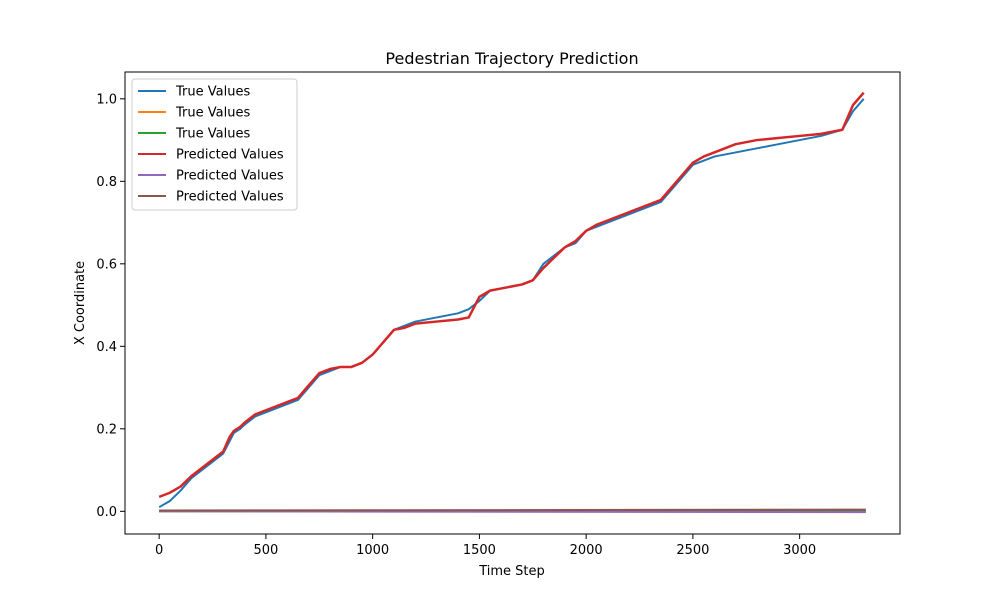 Image resolution: width=1000 pixels, height=600 pixels. I want to click on y-axis: 0.0 0.2 0.4 0.6 0.8 1.0, so click(110, 306).